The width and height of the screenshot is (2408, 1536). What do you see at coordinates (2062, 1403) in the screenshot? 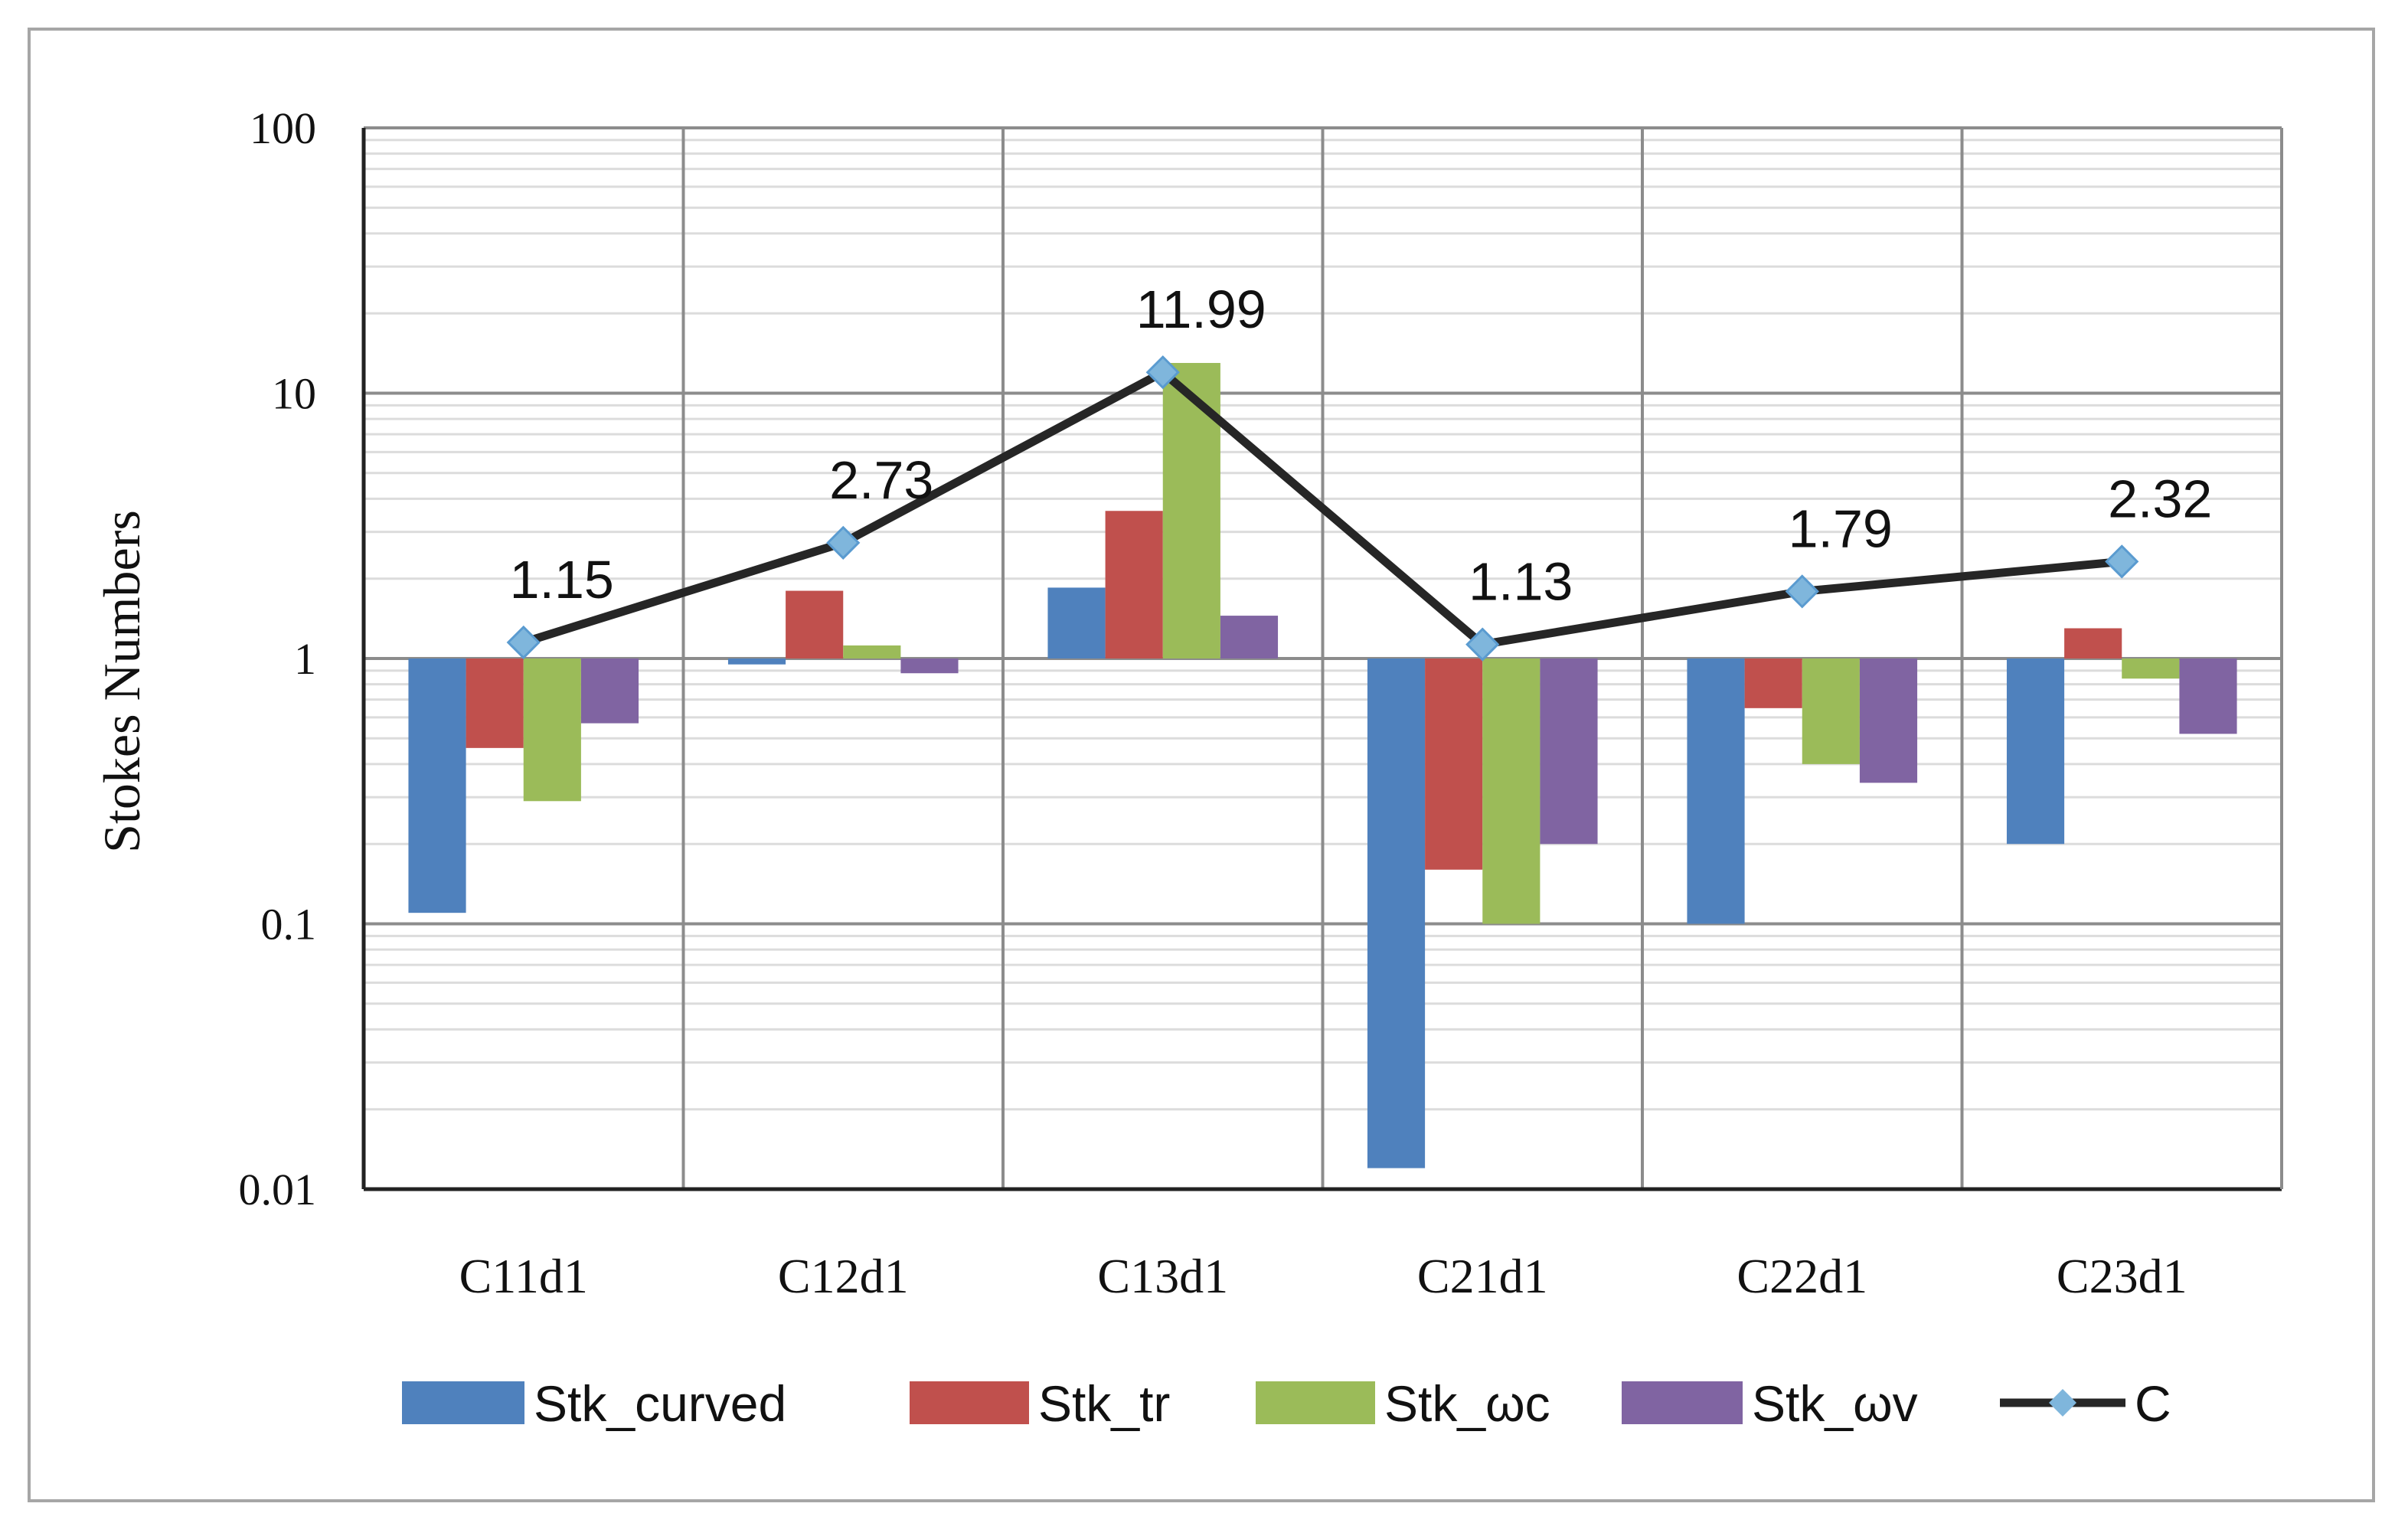
I see `legend-marker-c` at bounding box center [2062, 1403].